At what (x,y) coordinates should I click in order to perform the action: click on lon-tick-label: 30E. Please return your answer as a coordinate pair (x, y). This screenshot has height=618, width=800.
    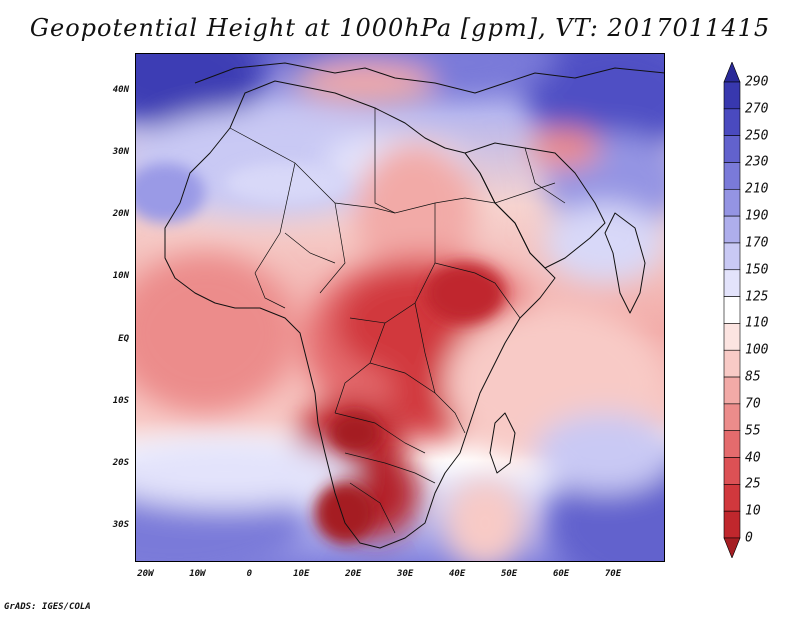
    Looking at the image, I should click on (405, 574).